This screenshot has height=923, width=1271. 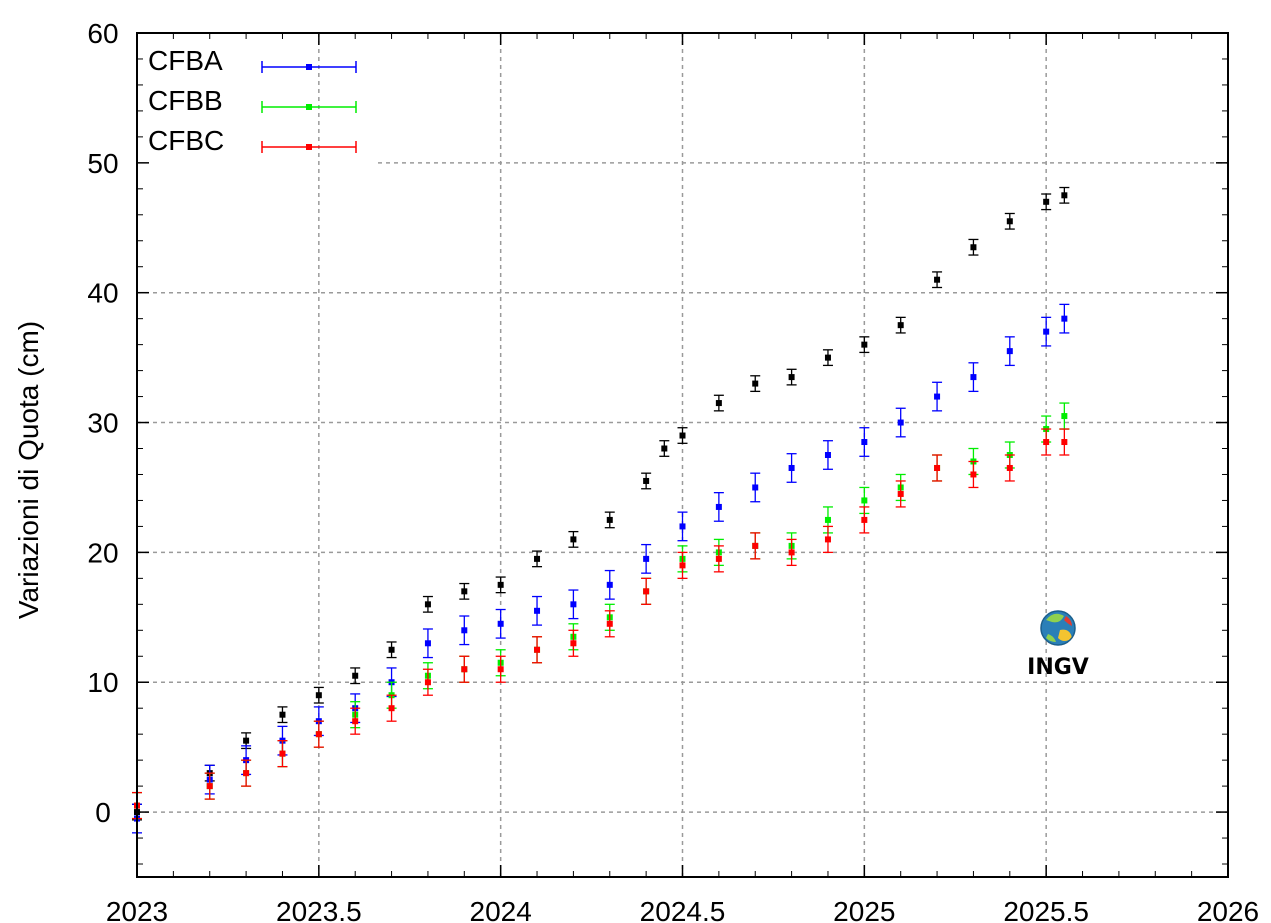 What do you see at coordinates (1058, 628) in the screenshot?
I see `globe-icon` at bounding box center [1058, 628].